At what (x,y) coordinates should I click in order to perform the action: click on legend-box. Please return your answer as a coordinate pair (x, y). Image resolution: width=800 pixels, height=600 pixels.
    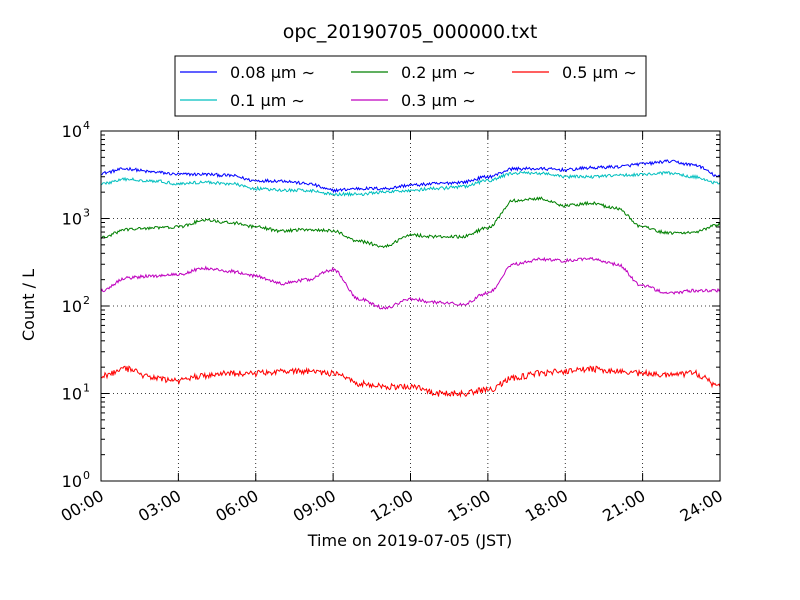
    Looking at the image, I should click on (410, 86).